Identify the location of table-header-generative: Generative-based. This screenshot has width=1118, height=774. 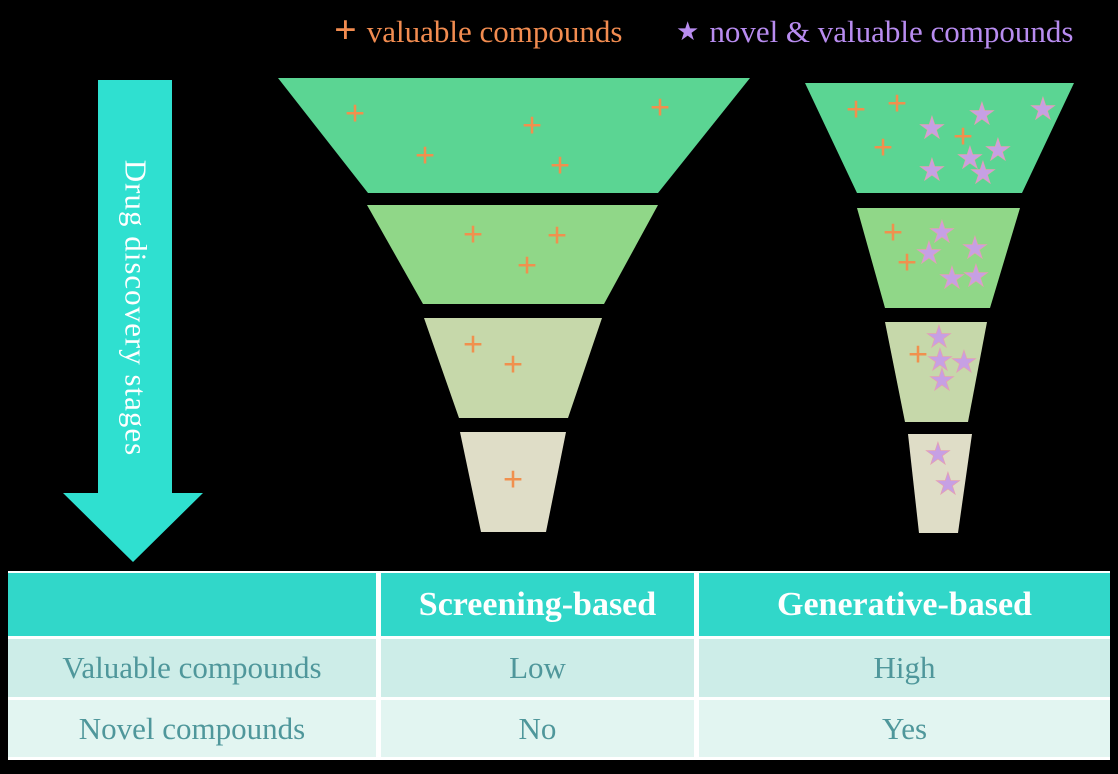
(904, 604).